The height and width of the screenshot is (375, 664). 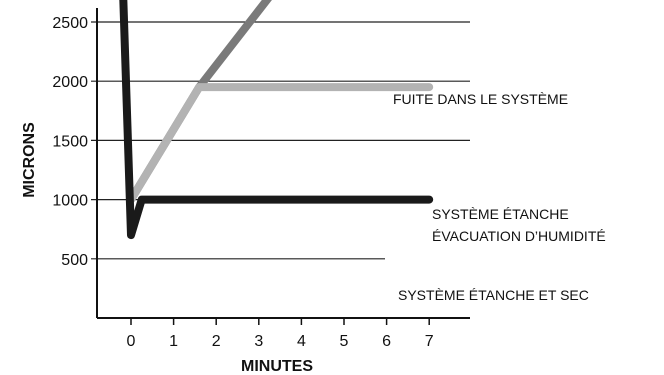 I want to click on y-tick-label: 1500, so click(x=70, y=141).